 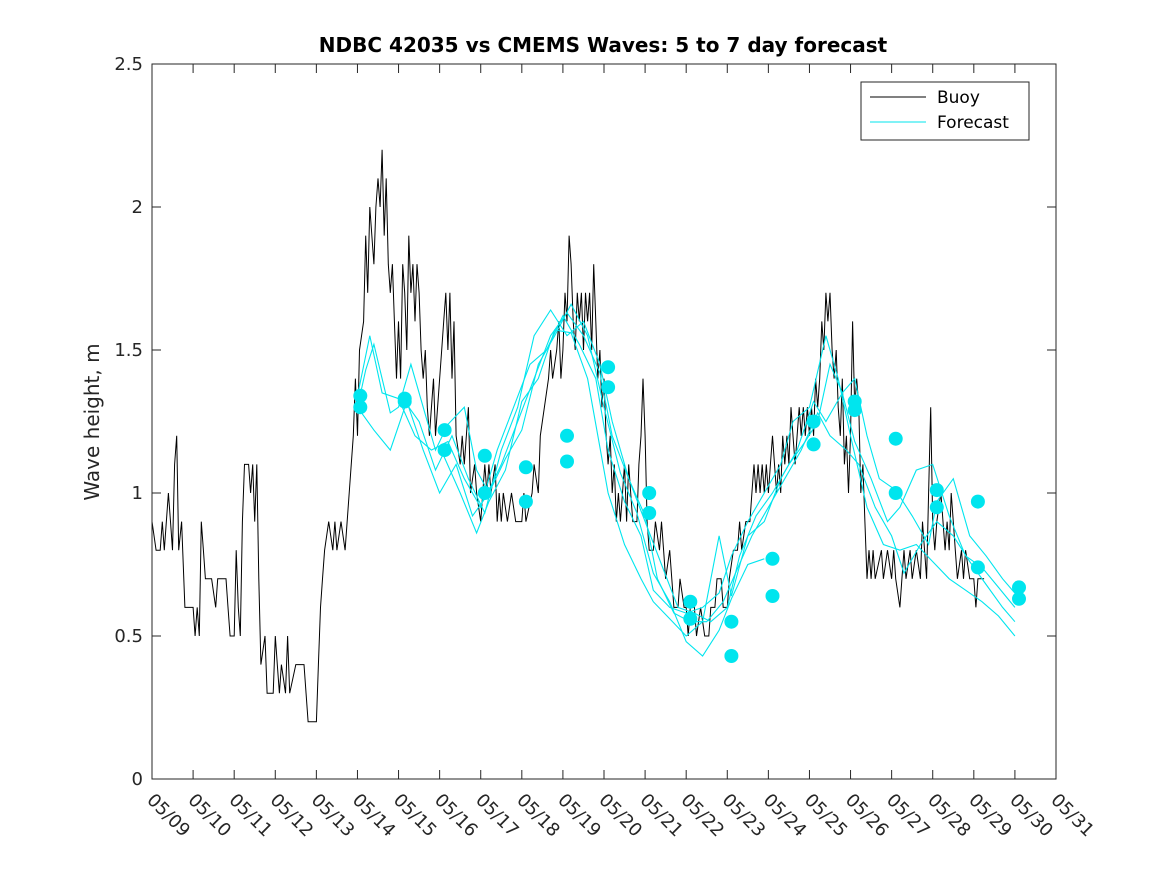 I want to click on y-tick-label: 1.5, so click(x=128, y=350).